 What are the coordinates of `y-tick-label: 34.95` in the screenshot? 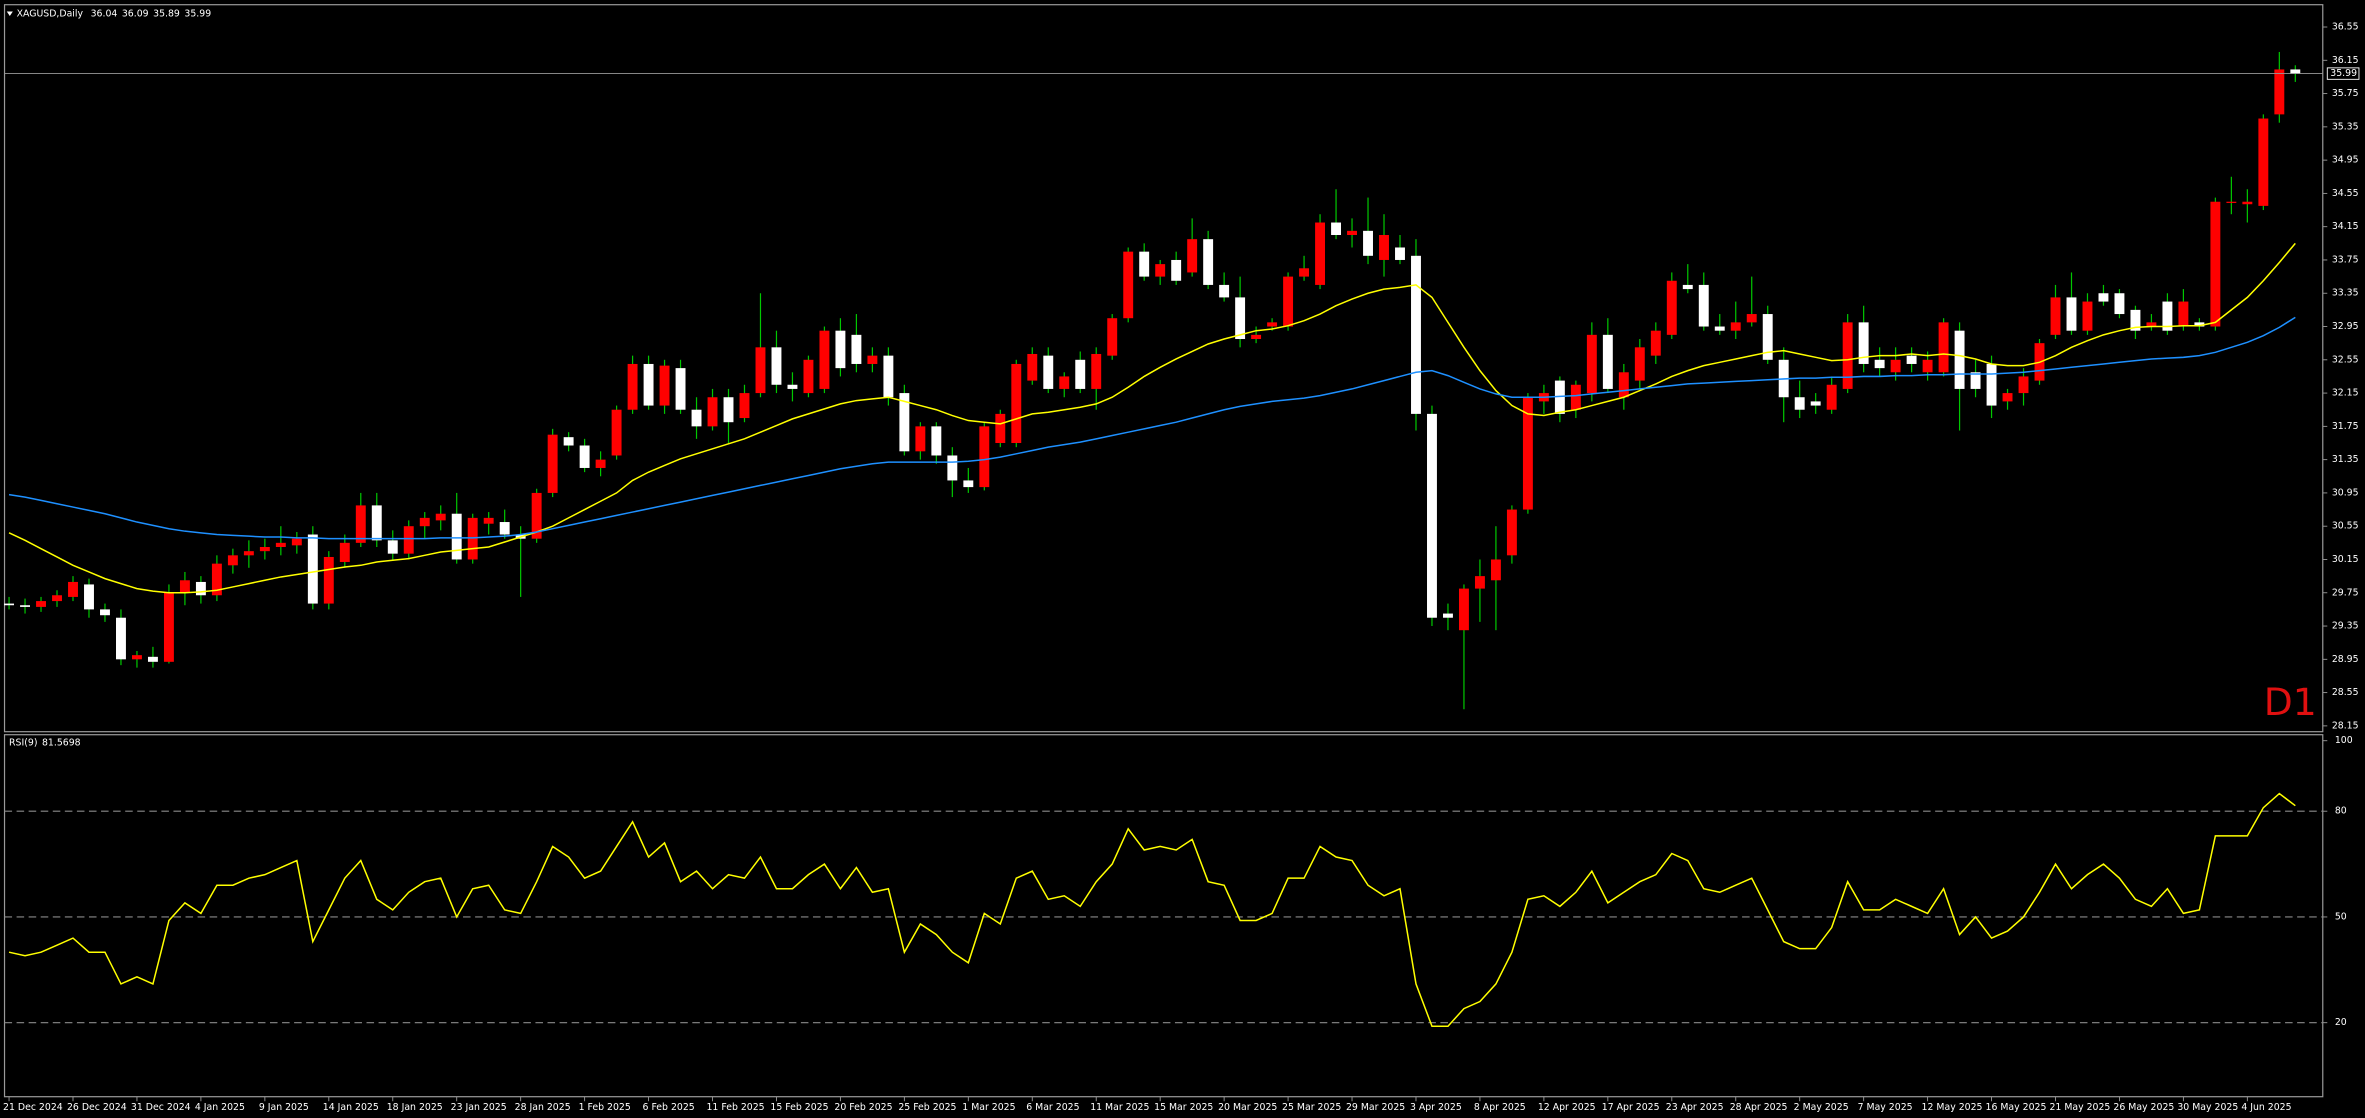 It's located at (2345, 160).